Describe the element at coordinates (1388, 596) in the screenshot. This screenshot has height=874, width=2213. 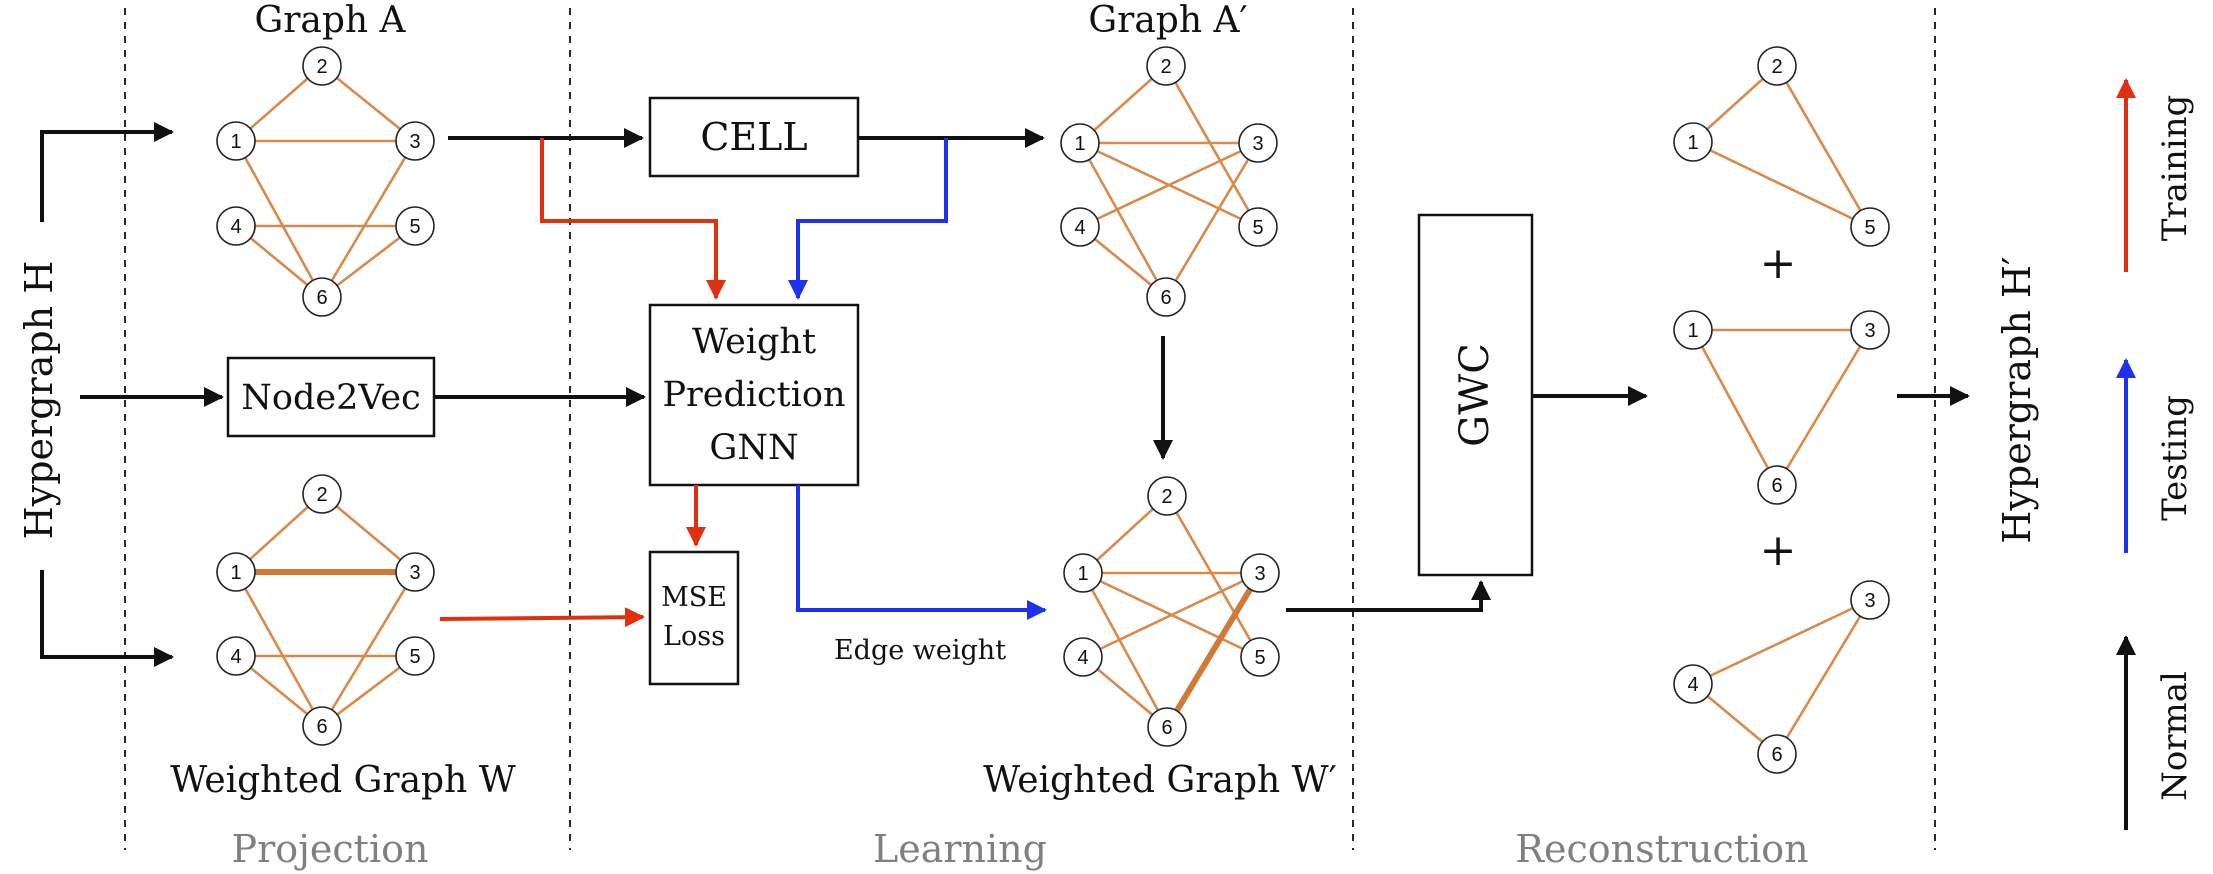
I see `arrow-w-prime-to-gwc` at that location.